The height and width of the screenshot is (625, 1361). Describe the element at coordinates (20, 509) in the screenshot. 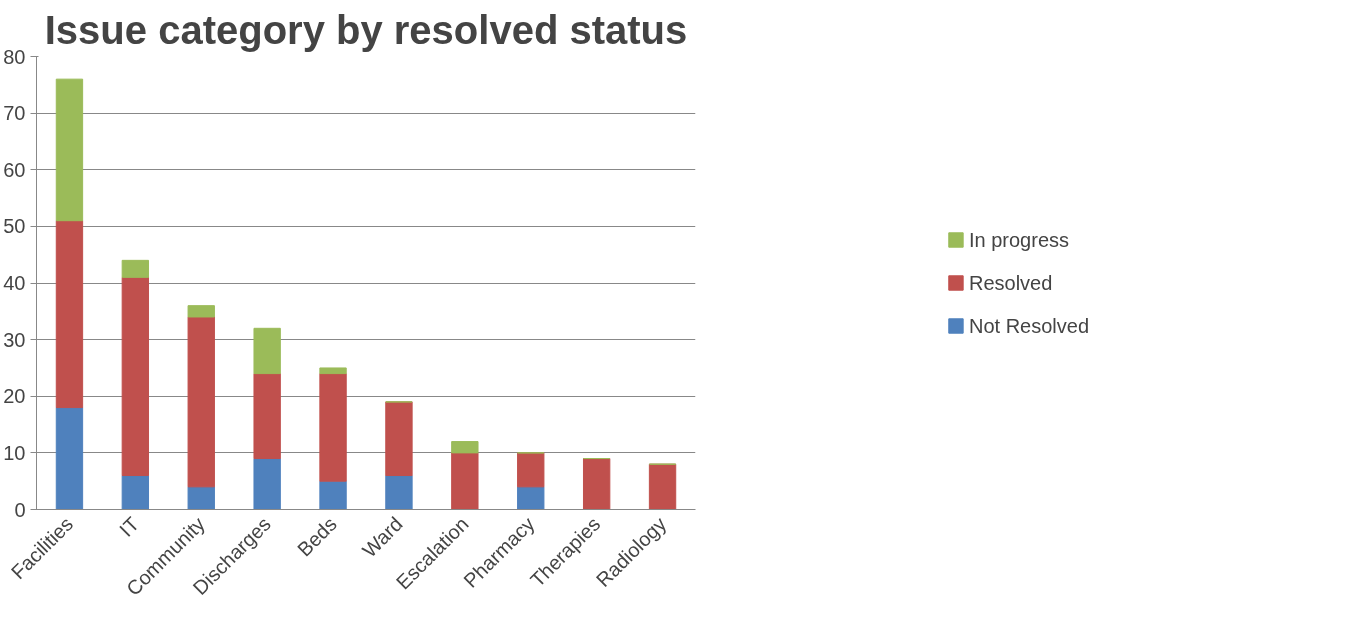

I see `y-tick-label: 0` at that location.